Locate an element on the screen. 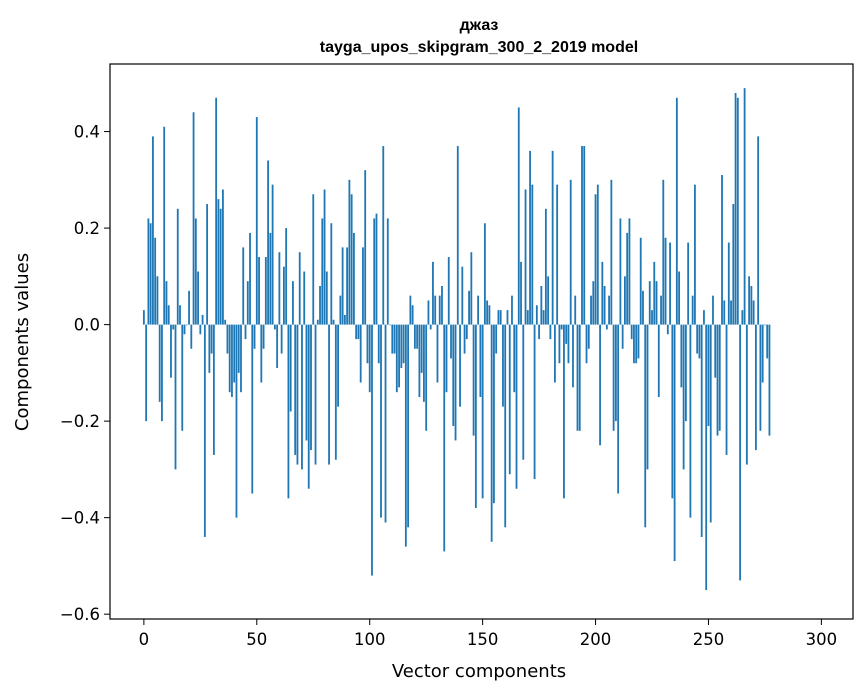  y-tick-label: 0.2 is located at coordinates (87, 228).